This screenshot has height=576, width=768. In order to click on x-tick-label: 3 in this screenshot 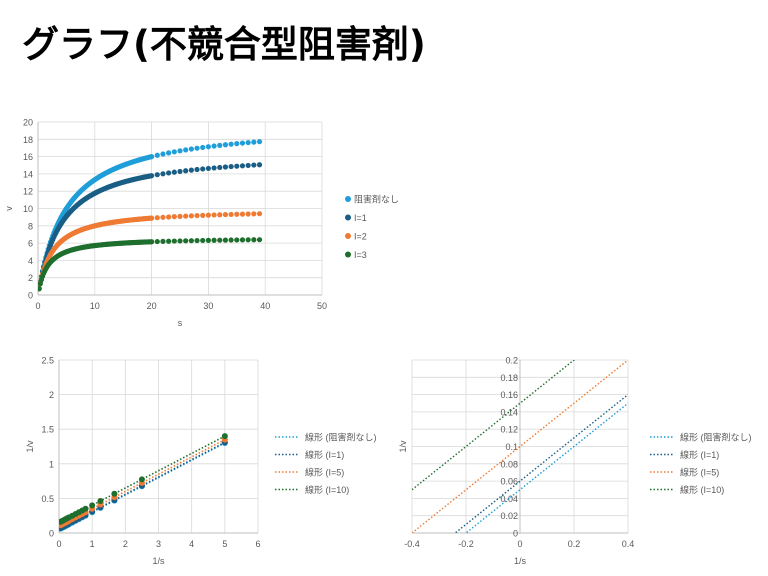, I will do `click(158, 544)`.